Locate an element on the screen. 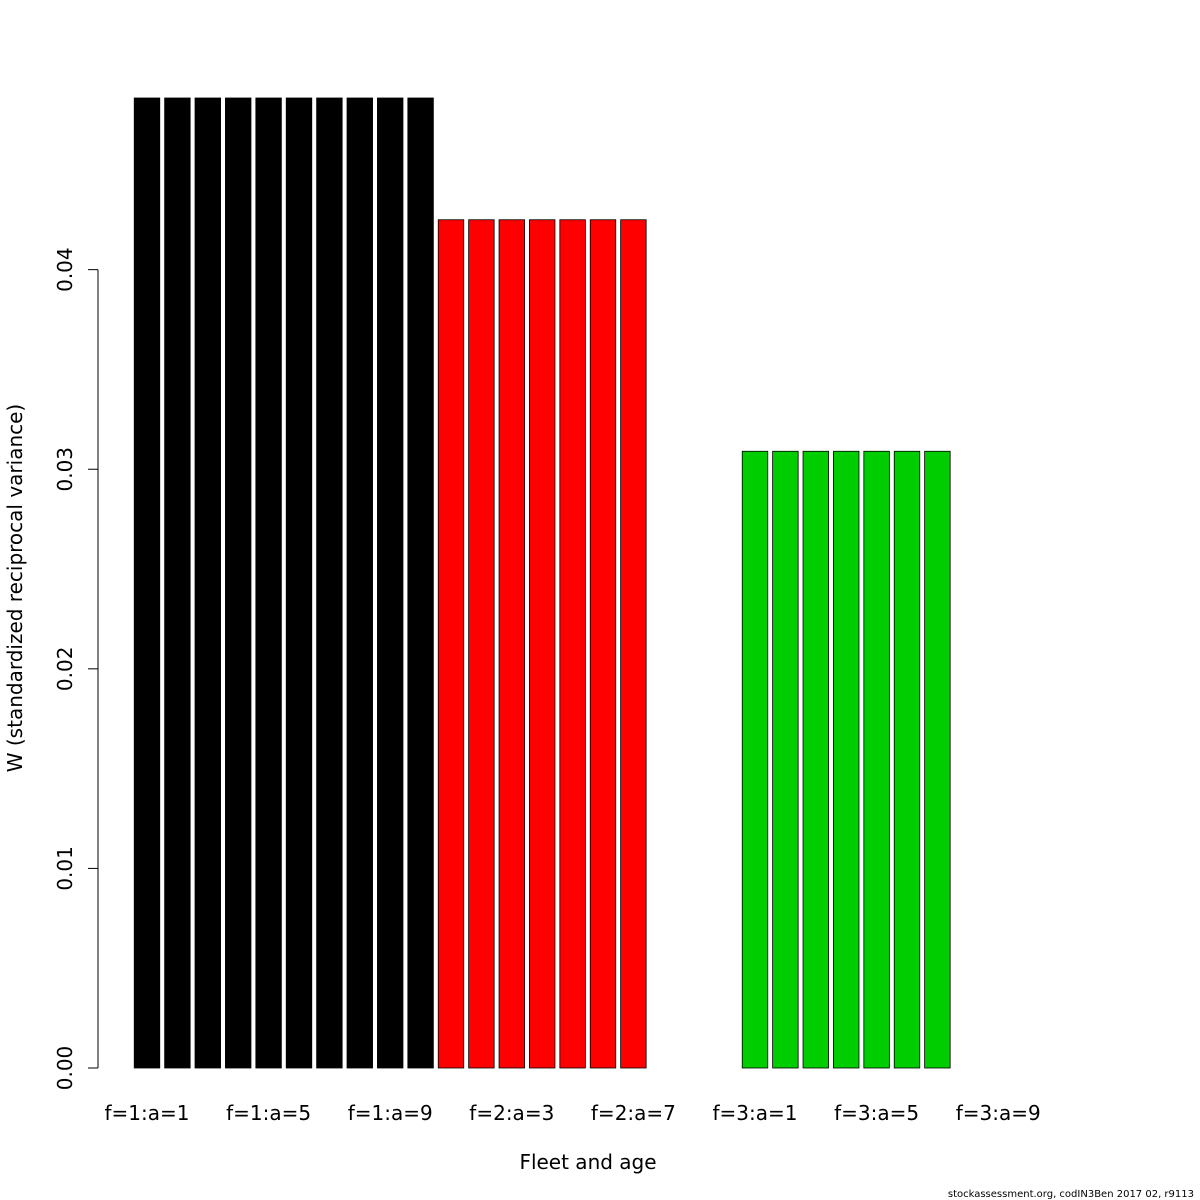 This screenshot has width=1200, height=1200. y-tick-label: 0.00 is located at coordinates (65, 1068).